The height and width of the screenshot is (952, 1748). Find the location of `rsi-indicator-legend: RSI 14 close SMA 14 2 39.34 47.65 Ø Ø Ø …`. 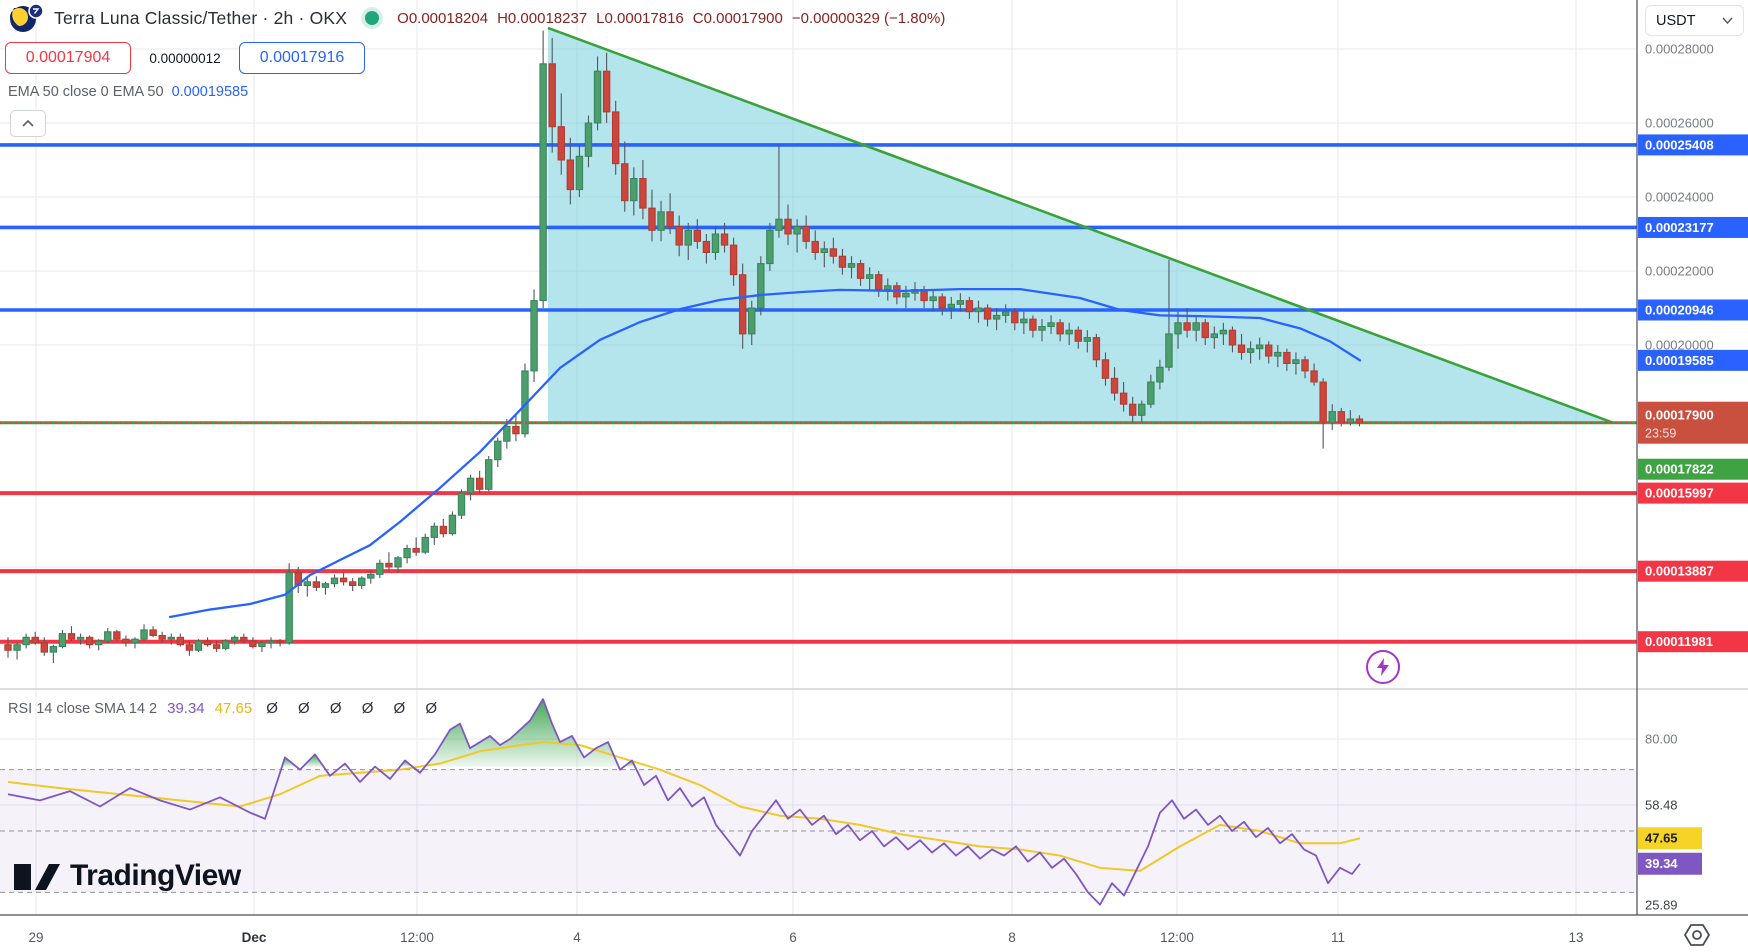

rsi-indicator-legend: RSI 14 close SMA 14 2 39.34 47.65 Ø Ø Ø … is located at coordinates (222, 708).